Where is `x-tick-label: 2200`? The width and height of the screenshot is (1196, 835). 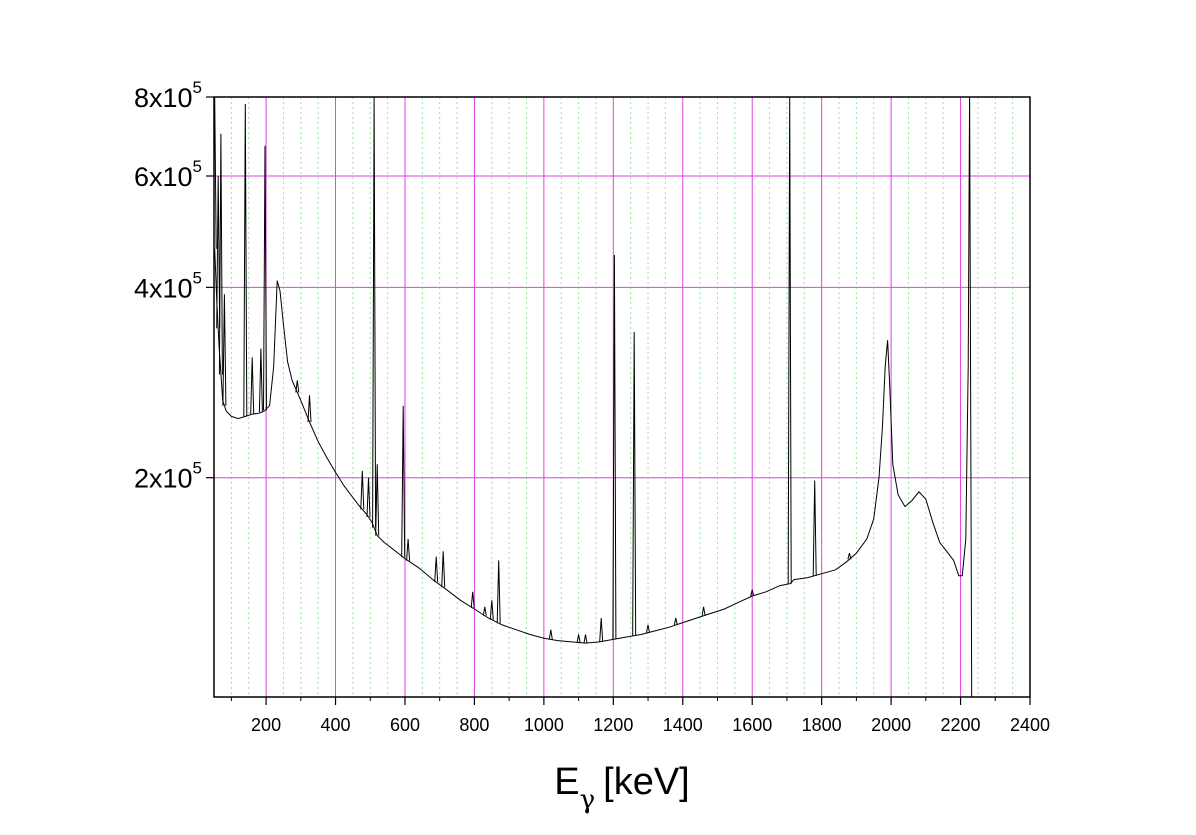
x-tick-label: 2200 is located at coordinates (961, 725).